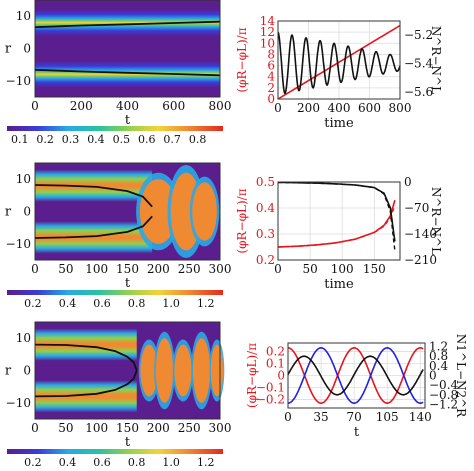 Image resolution: width=474 pixels, height=471 pixels. Describe the element at coordinates (189, 269) in the screenshot. I see `heatmap_middle-xtick-label: 250` at that location.